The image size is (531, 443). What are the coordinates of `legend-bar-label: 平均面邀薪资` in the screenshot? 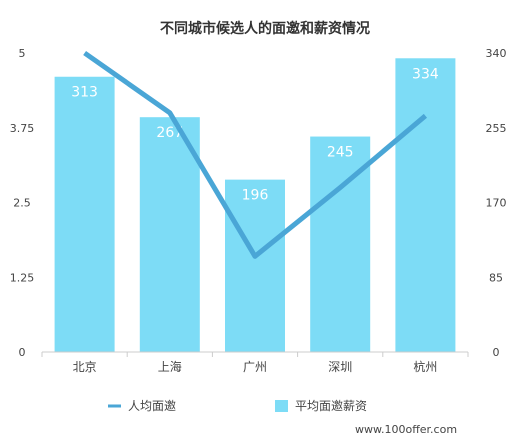 It's located at (331, 405).